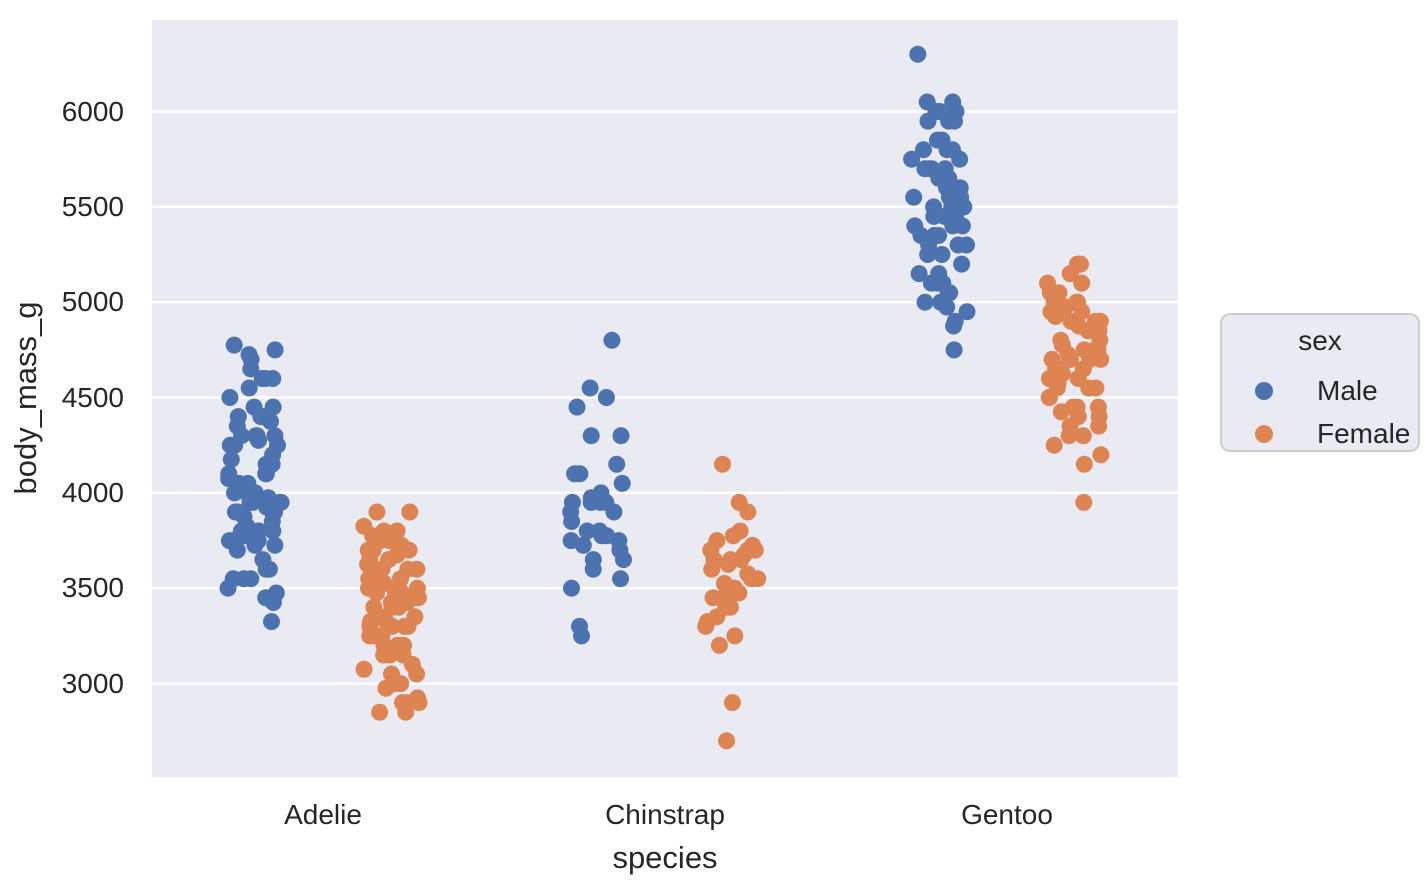 The image size is (1426, 890). I want to click on female-marker-icon, so click(1264, 434).